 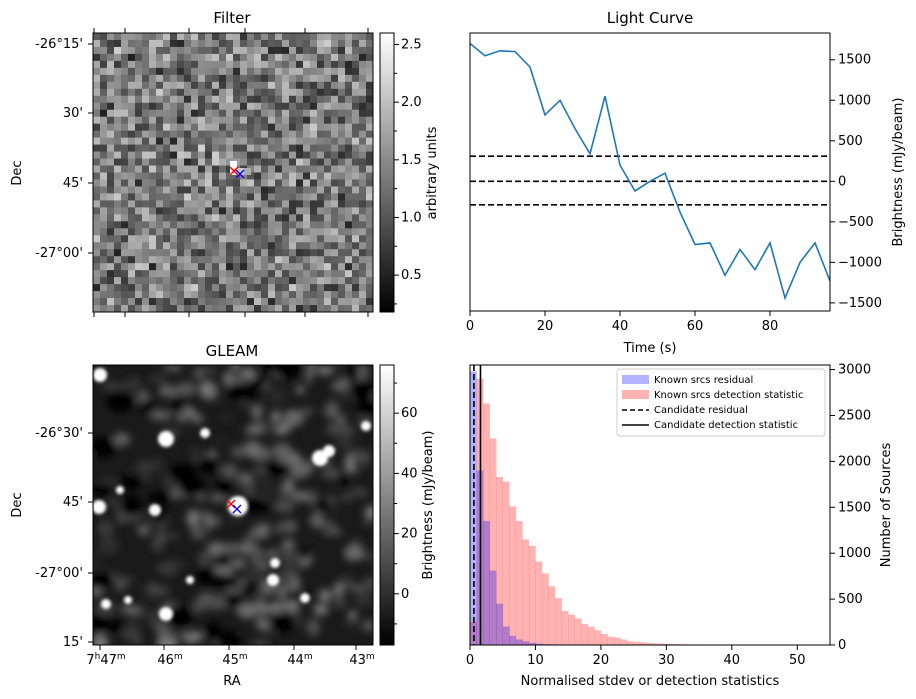 I want to click on lightcurve-ytick-label: 0, so click(x=842, y=181).